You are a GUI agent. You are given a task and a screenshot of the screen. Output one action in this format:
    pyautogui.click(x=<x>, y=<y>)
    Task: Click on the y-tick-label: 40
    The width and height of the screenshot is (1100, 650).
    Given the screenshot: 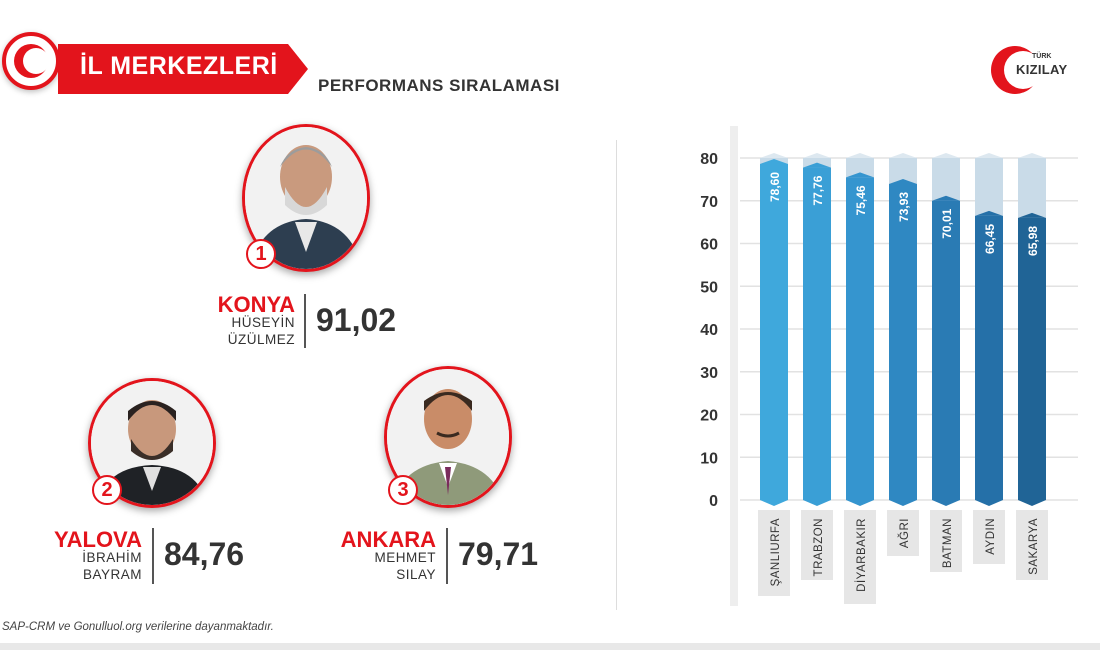 What is the action you would take?
    pyautogui.click(x=709, y=330)
    